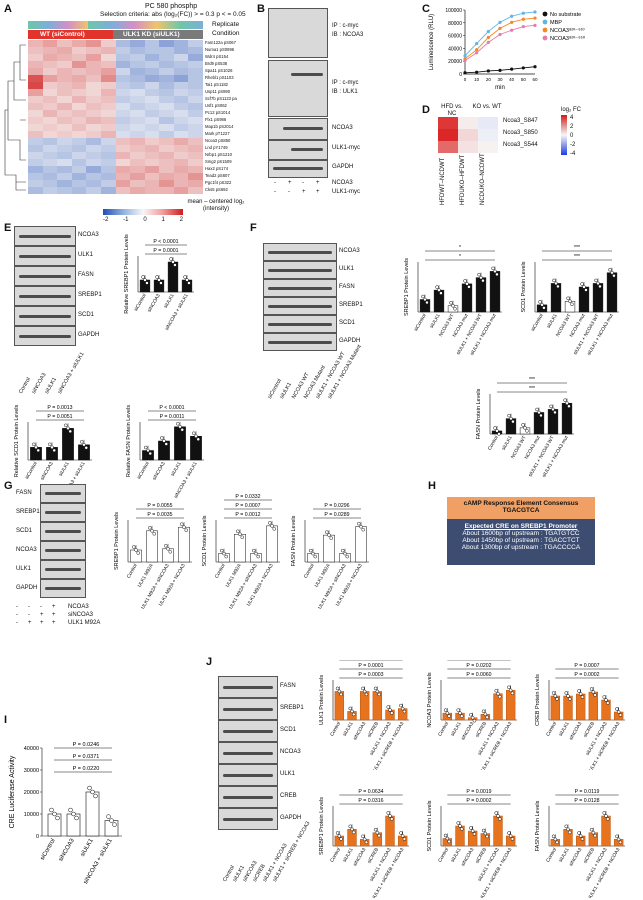  What do you see at coordinates (15, 117) in the screenshot?
I see `row-dendrogram` at bounding box center [15, 117].